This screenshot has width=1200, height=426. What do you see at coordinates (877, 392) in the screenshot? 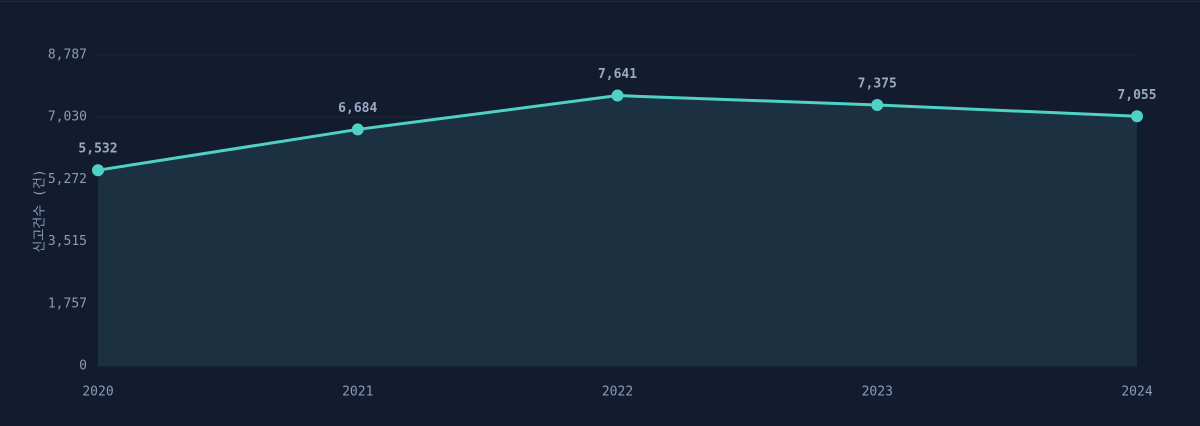
I see `x-tick-label: 2023` at bounding box center [877, 392].